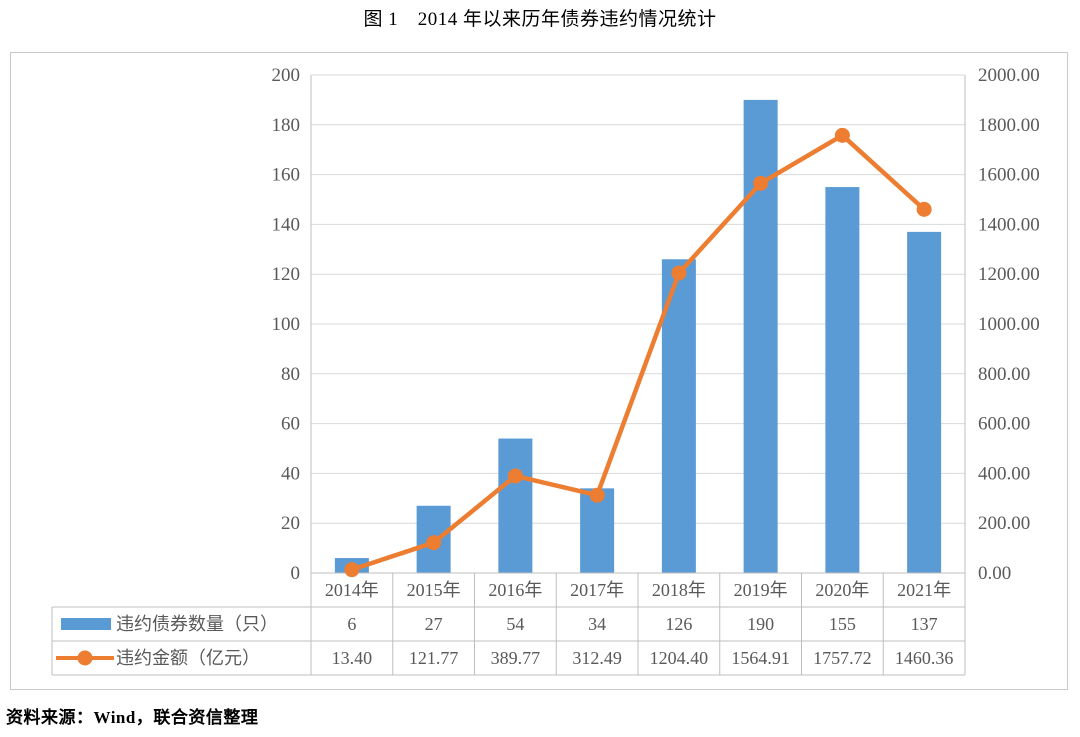  I want to click on table-cell-amount: 121.77, so click(434, 658).